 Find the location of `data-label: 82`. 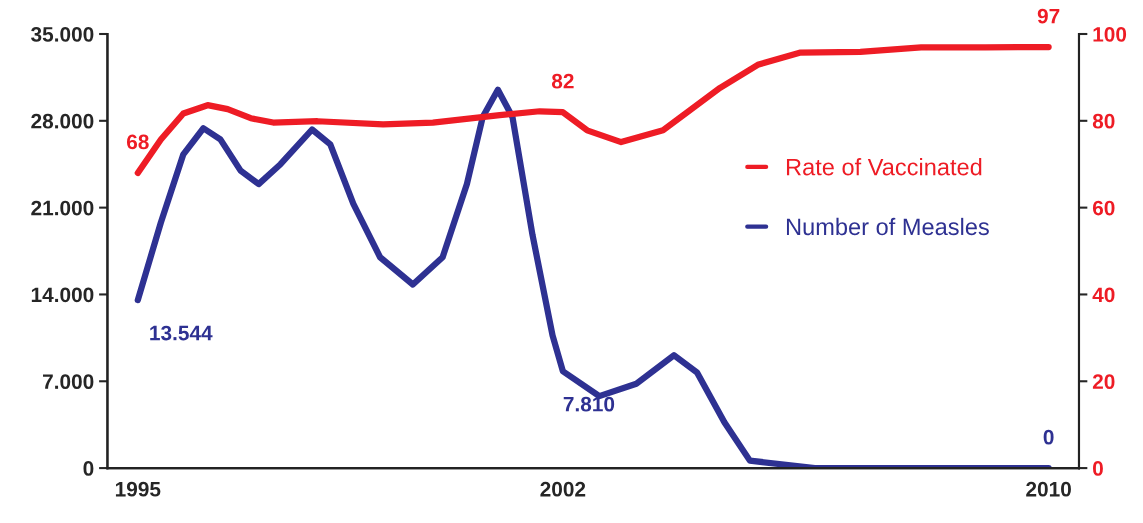

data-label: 82 is located at coordinates (562, 81).